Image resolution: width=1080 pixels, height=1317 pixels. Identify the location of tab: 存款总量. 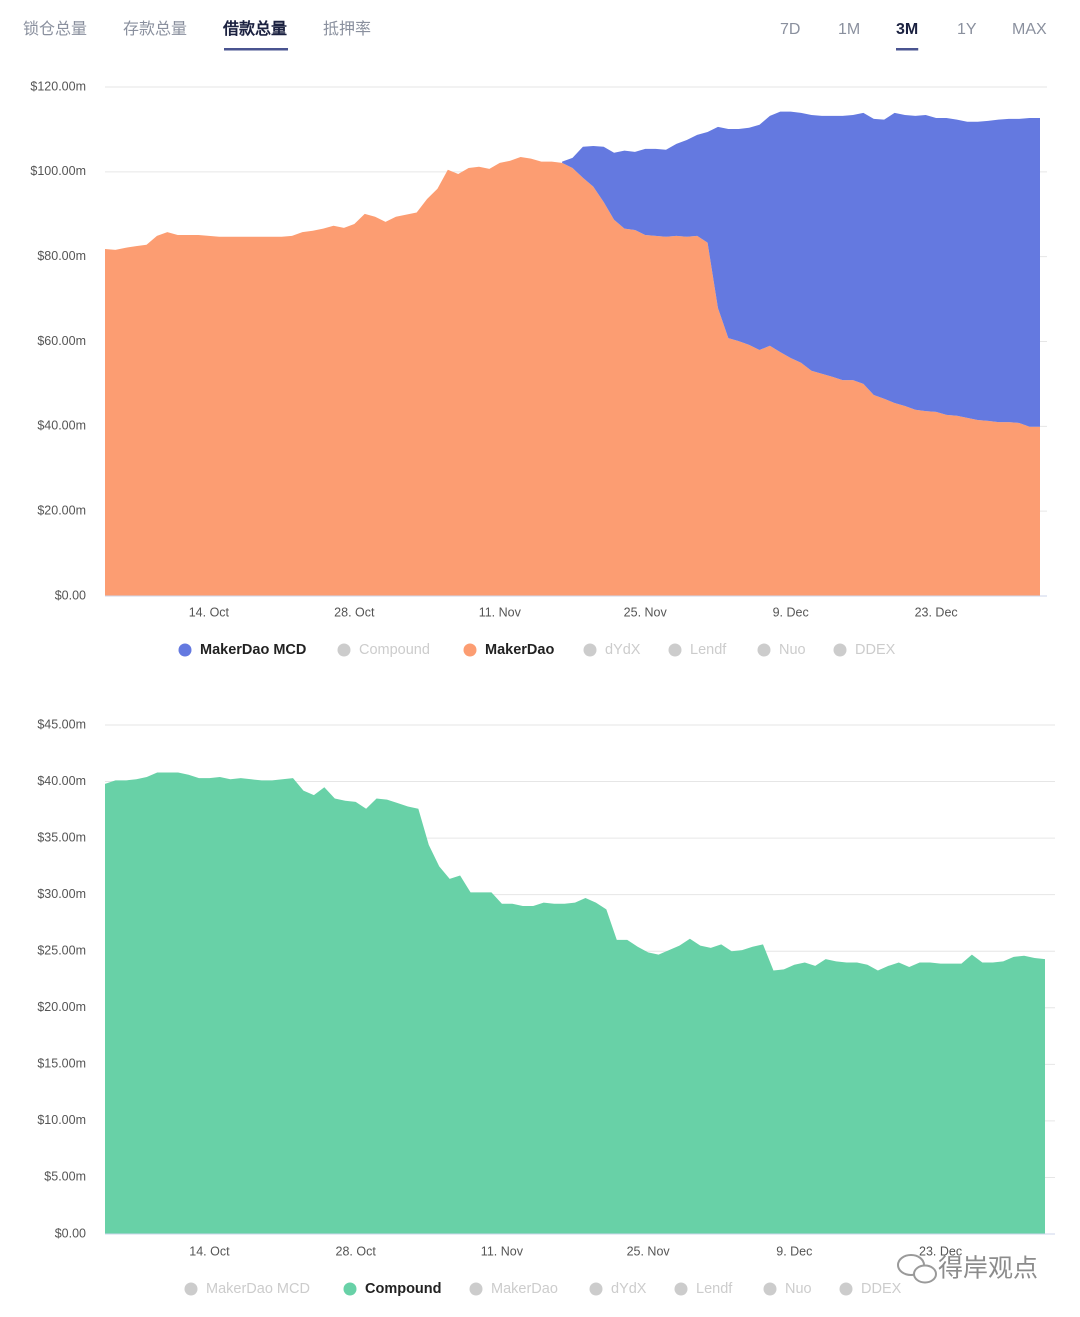
(155, 29).